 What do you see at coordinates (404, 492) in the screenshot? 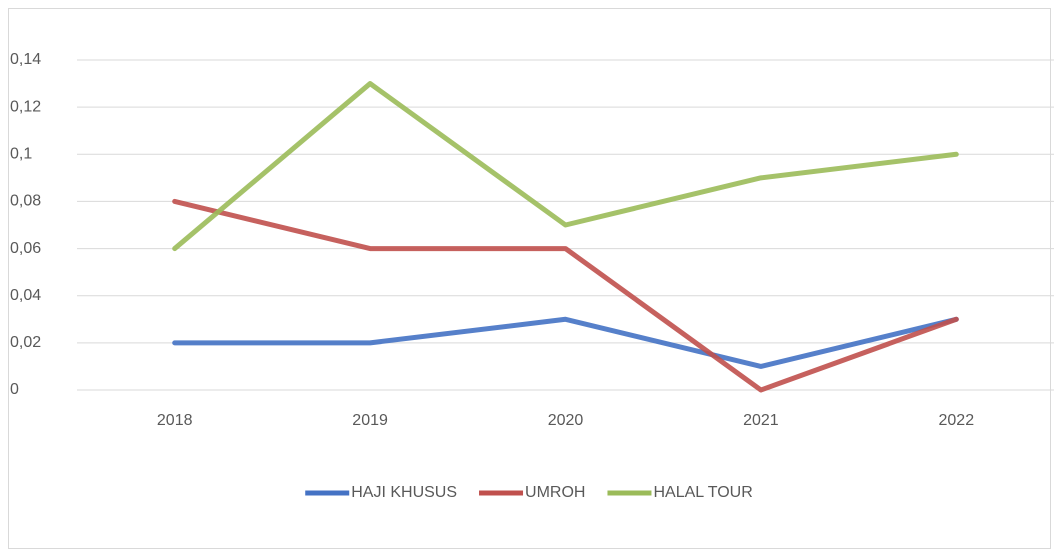
I see `legend-label: HAJI KHUSUS` at bounding box center [404, 492].